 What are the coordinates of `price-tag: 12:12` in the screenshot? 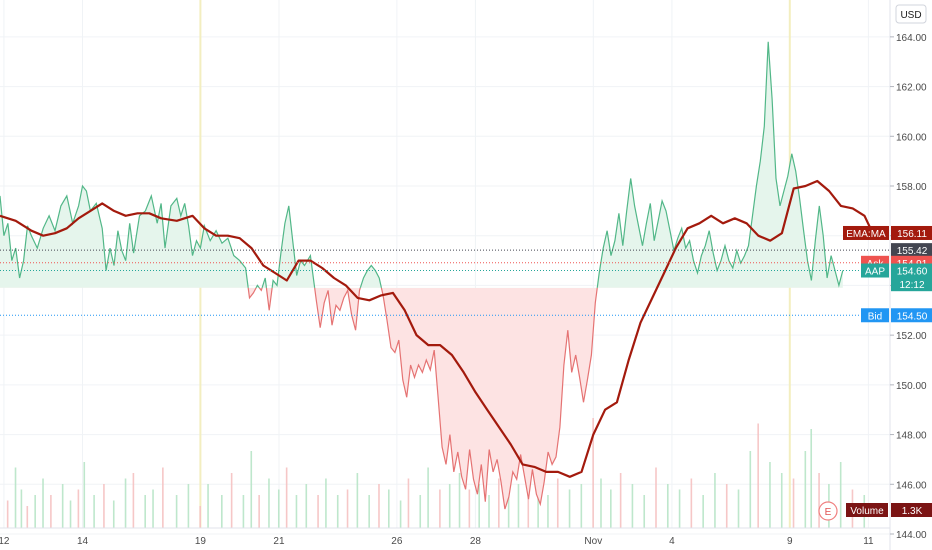 It's located at (911, 284).